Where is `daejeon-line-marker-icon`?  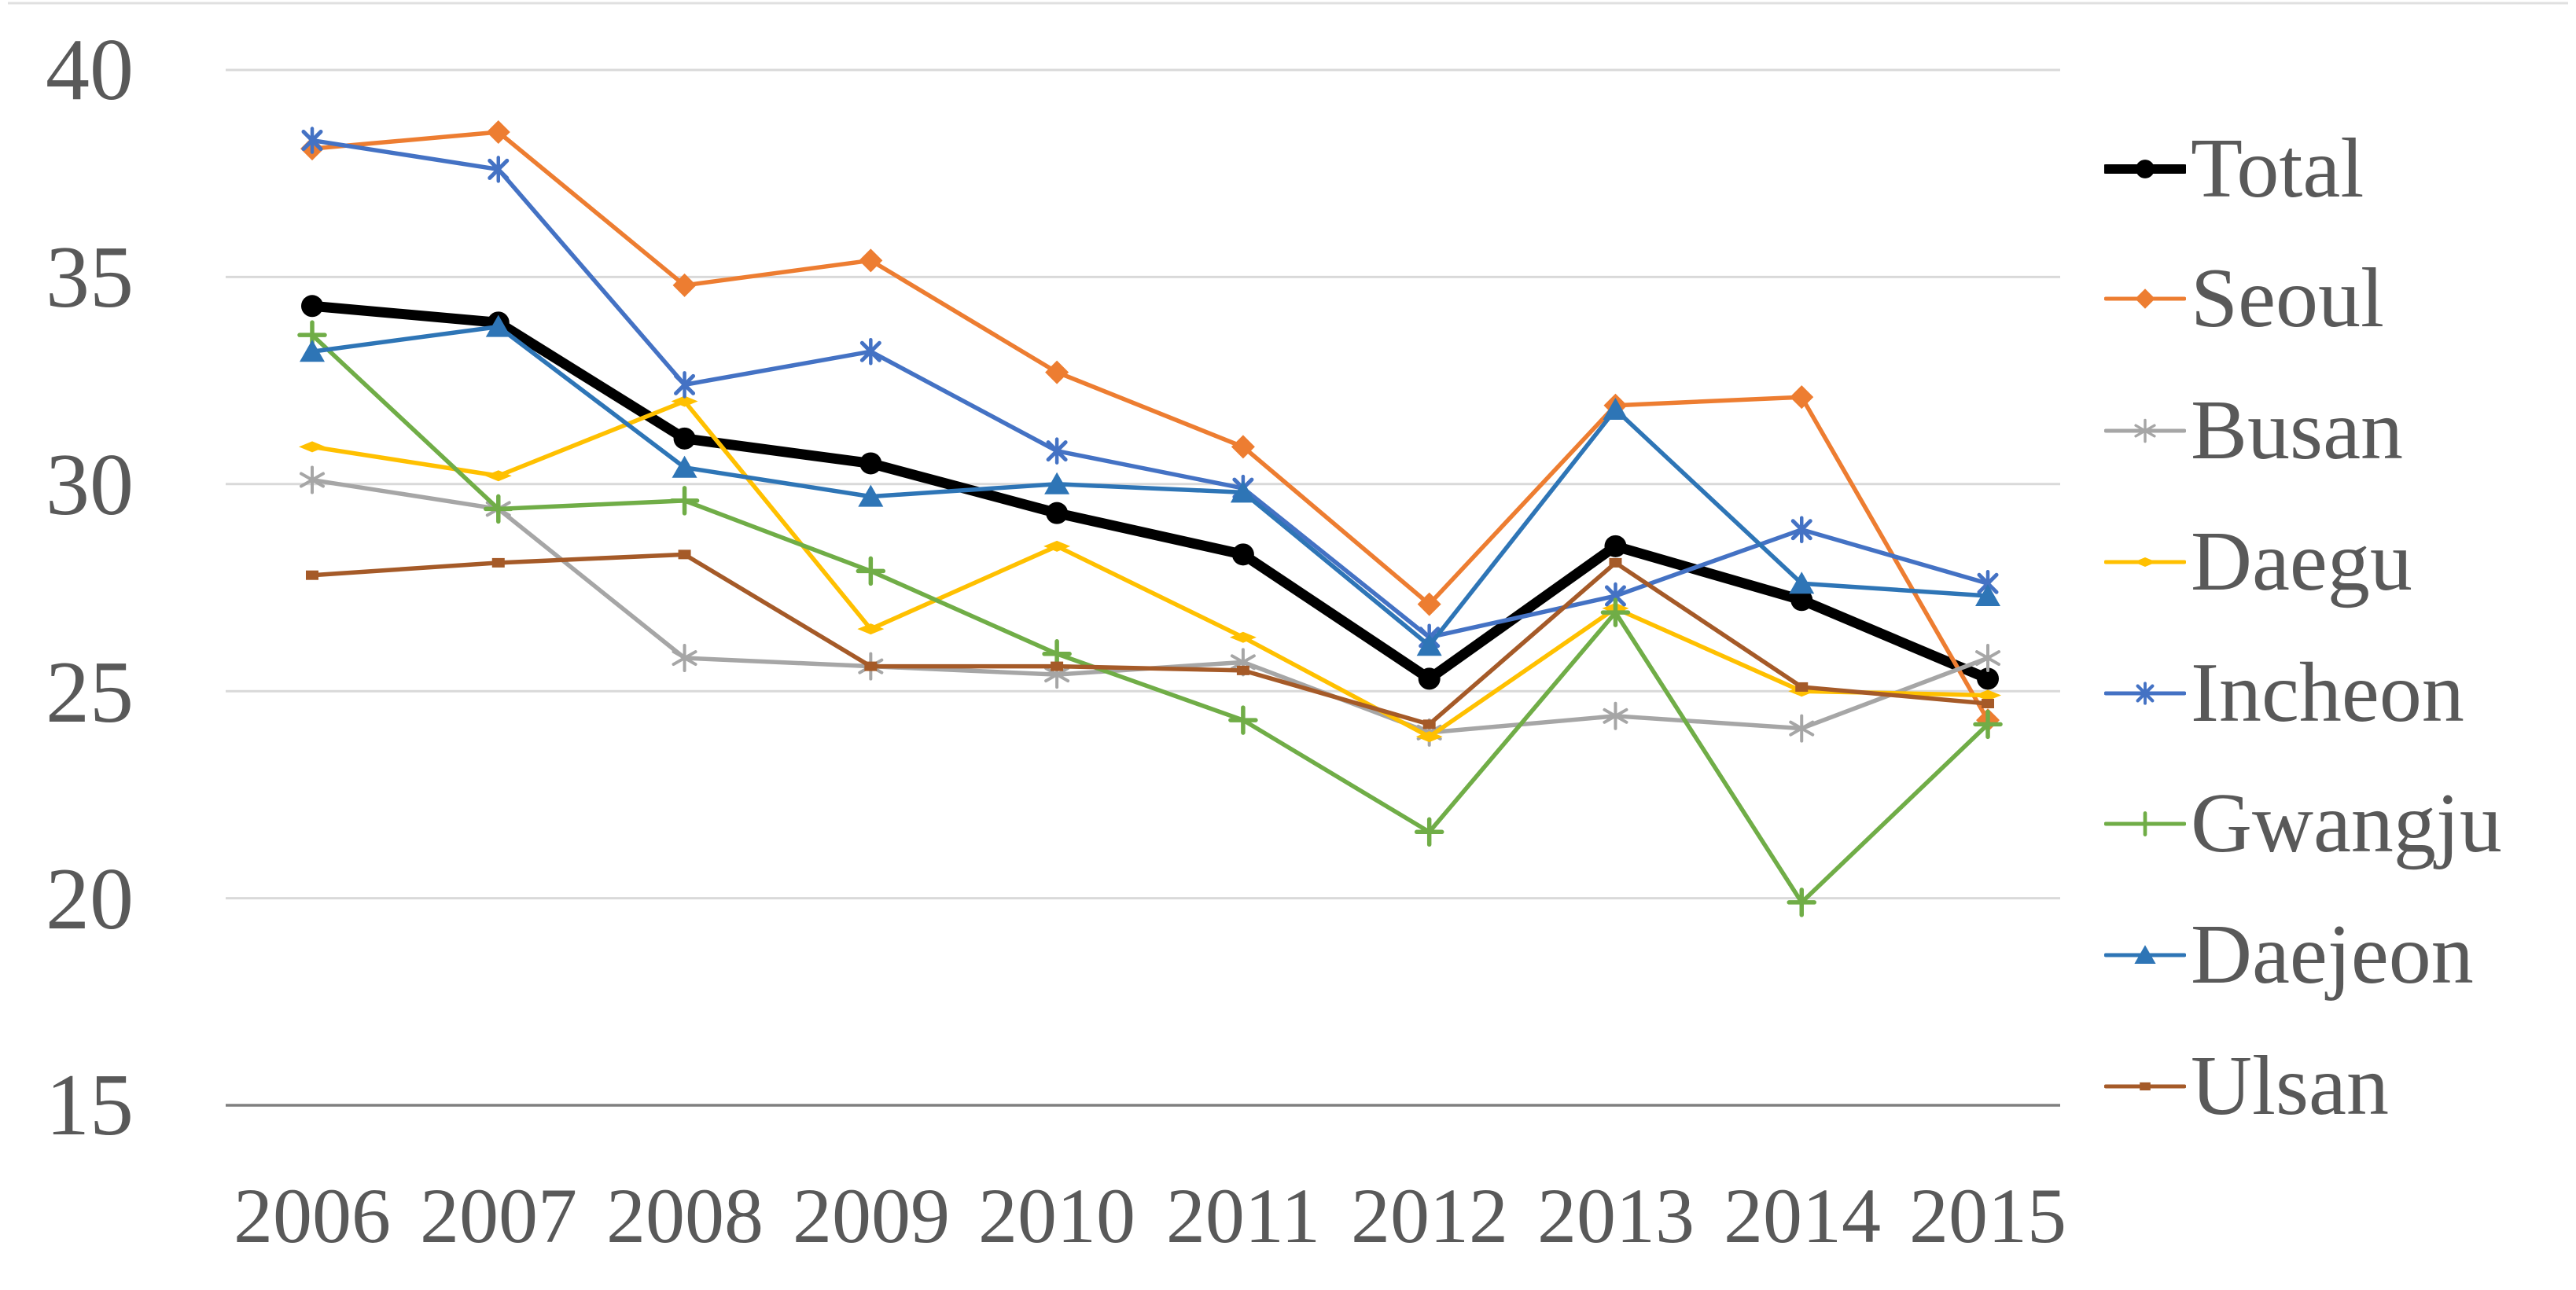 daejeon-line-marker-icon is located at coordinates (2145, 955).